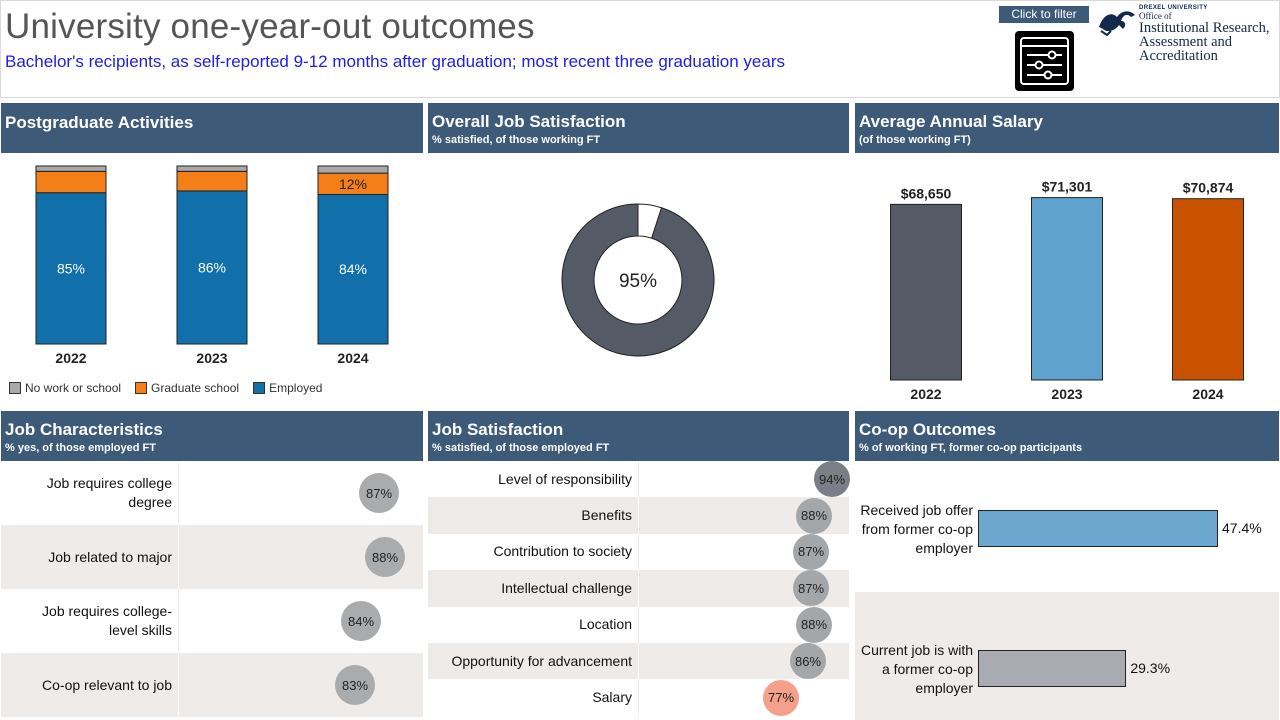 Image resolution: width=1280 pixels, height=720 pixels. I want to click on legend-label: No work or school, so click(73, 388).